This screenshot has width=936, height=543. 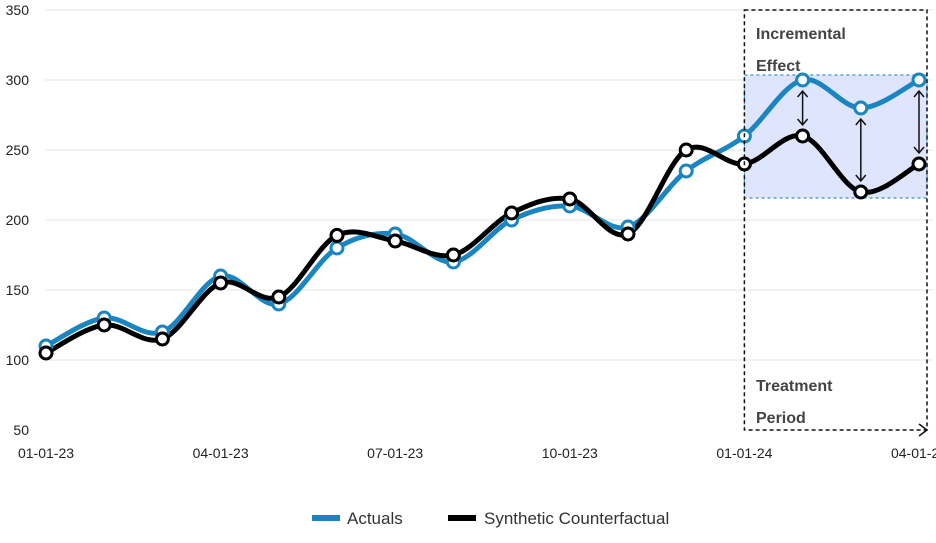 I want to click on y-tick-label: 200, so click(x=18, y=220).